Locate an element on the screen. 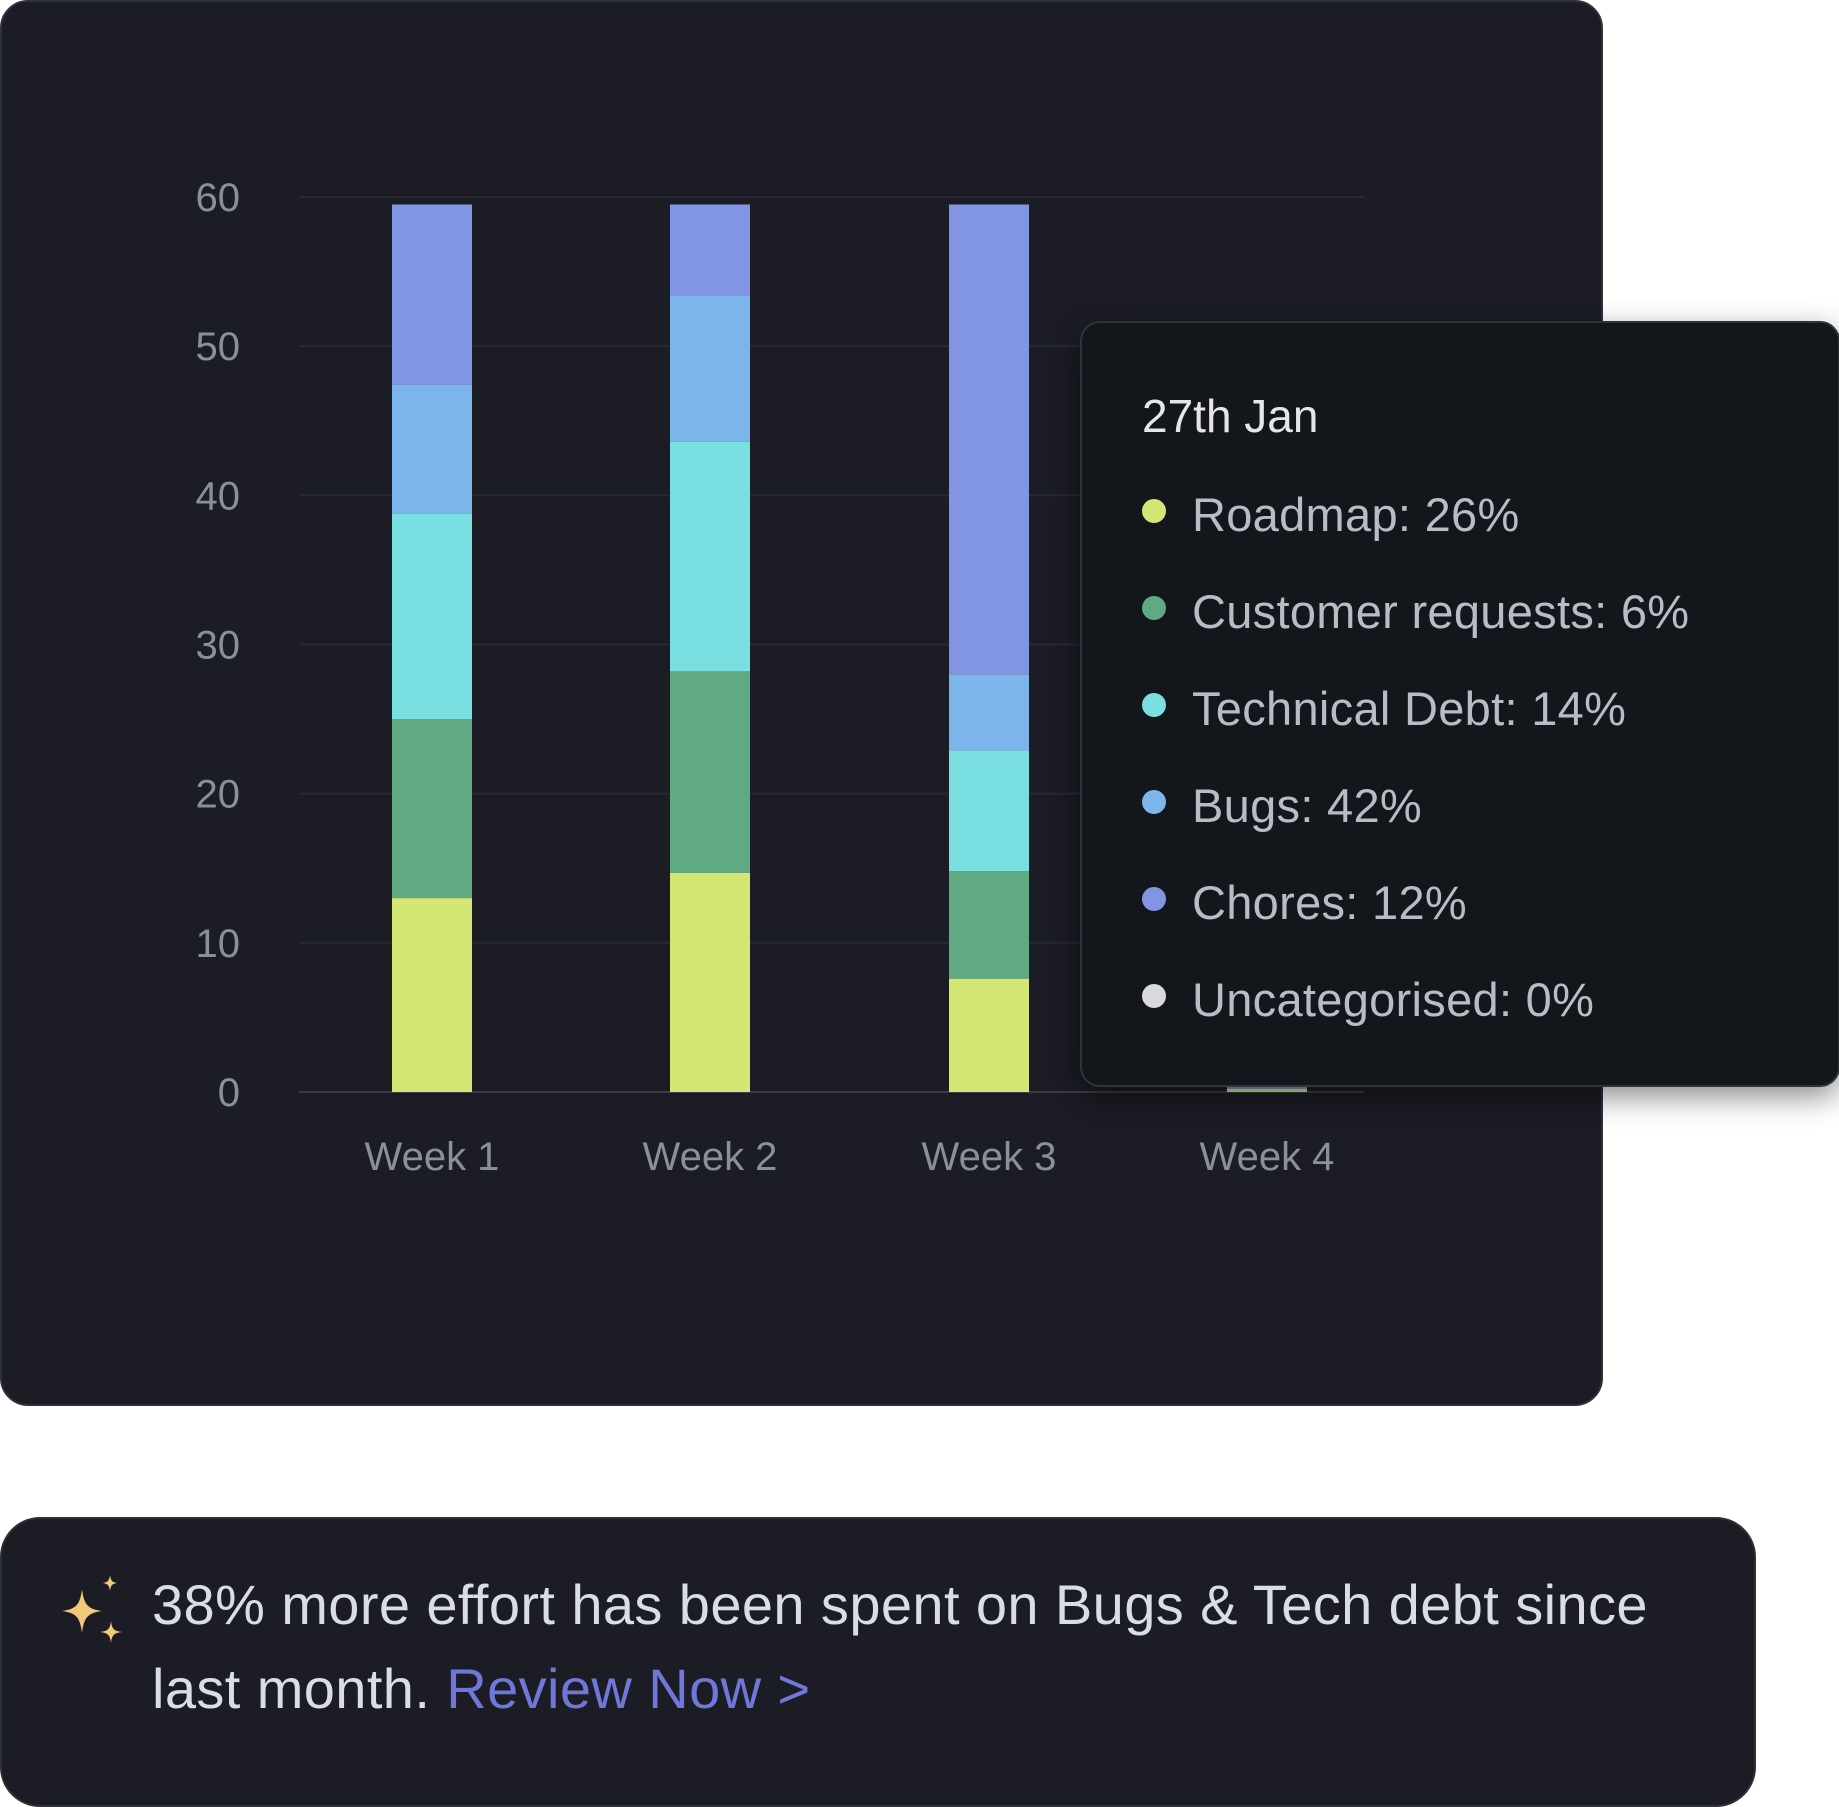  y-tick-label: 40 is located at coordinates (218, 496).